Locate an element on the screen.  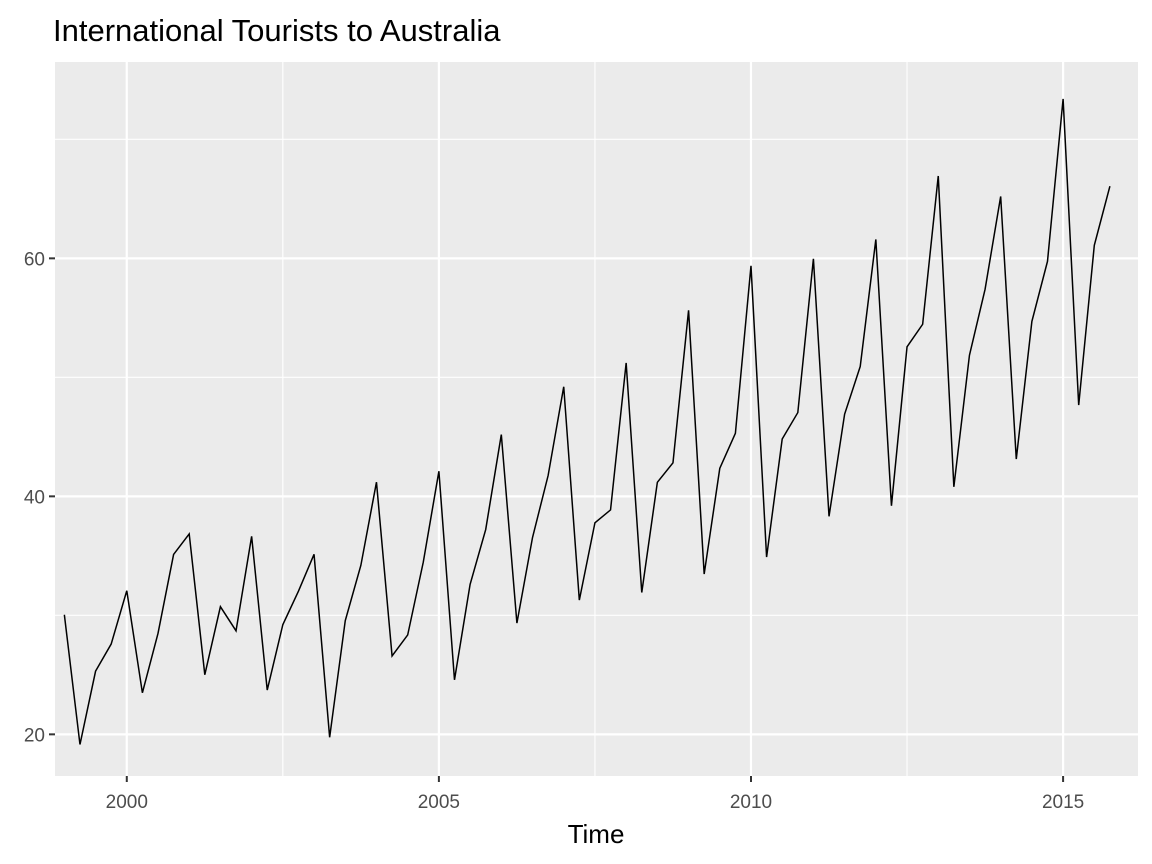
y-axis: 20 40 60 is located at coordinates (39, 497).